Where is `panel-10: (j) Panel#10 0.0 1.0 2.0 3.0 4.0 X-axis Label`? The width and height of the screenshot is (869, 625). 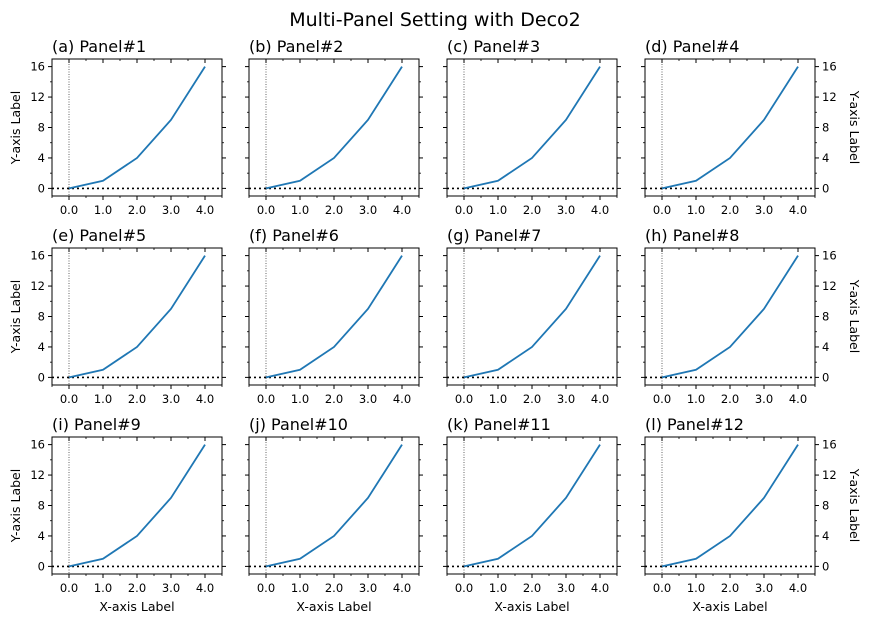
panel-10: (j) Panel#10 0.0 1.0 2.0 3.0 4.0 X-axis Label is located at coordinates (334, 514).